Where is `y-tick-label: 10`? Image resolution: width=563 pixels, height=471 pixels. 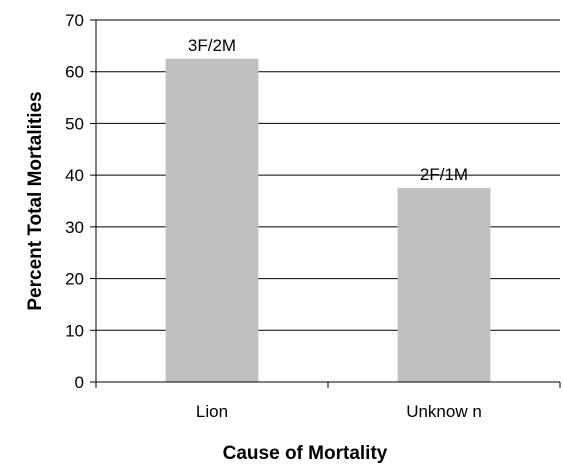 y-tick-label: 10 is located at coordinates (74, 330).